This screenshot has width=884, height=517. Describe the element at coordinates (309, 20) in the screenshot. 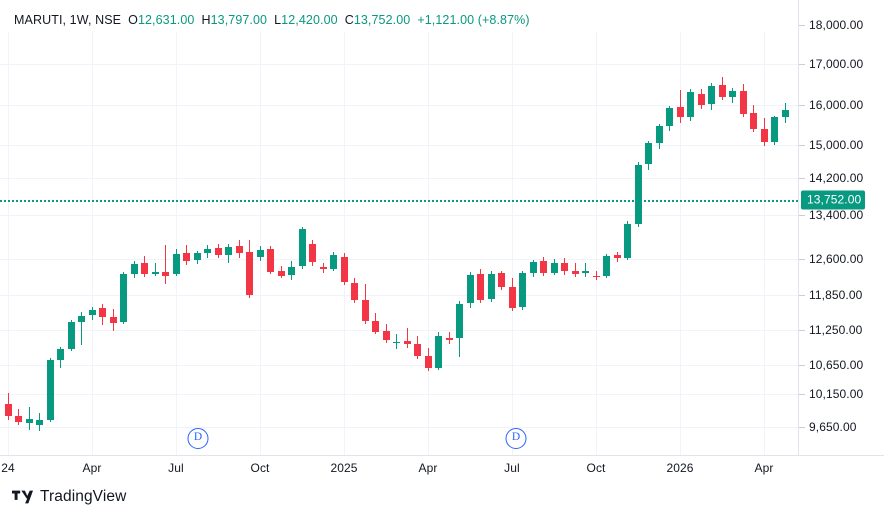

I see `legend-low-value: 12,420.00` at that location.